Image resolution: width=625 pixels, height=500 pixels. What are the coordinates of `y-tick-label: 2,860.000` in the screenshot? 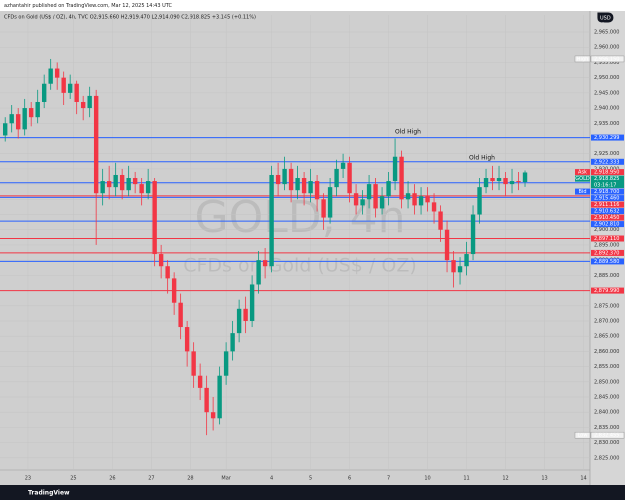 It's located at (606, 352).